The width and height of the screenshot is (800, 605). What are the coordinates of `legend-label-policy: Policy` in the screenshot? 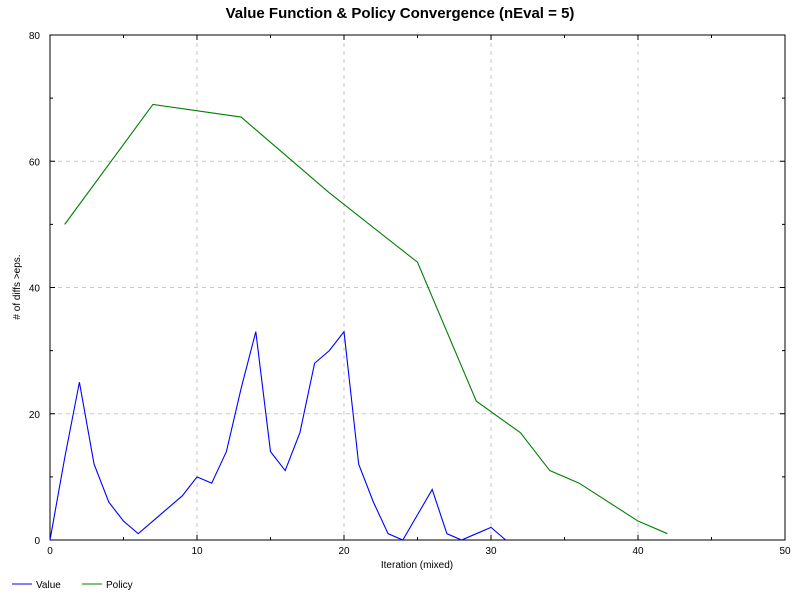 It's located at (119, 585).